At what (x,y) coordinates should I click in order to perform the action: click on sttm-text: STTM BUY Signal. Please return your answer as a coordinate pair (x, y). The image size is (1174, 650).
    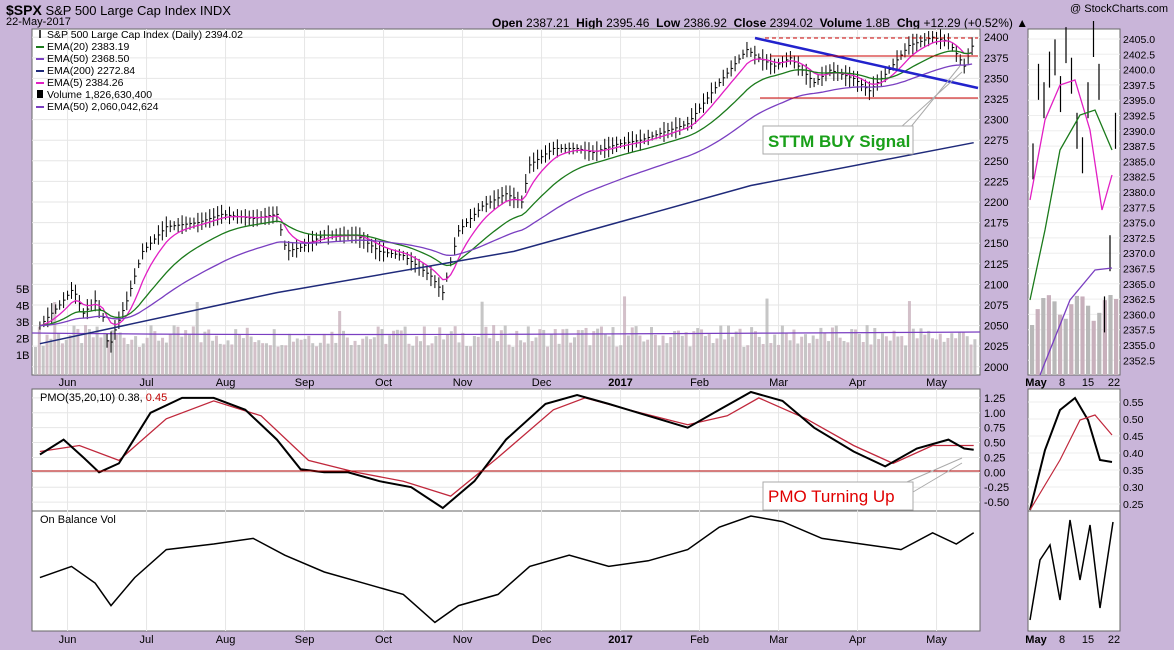
    Looking at the image, I should click on (839, 141).